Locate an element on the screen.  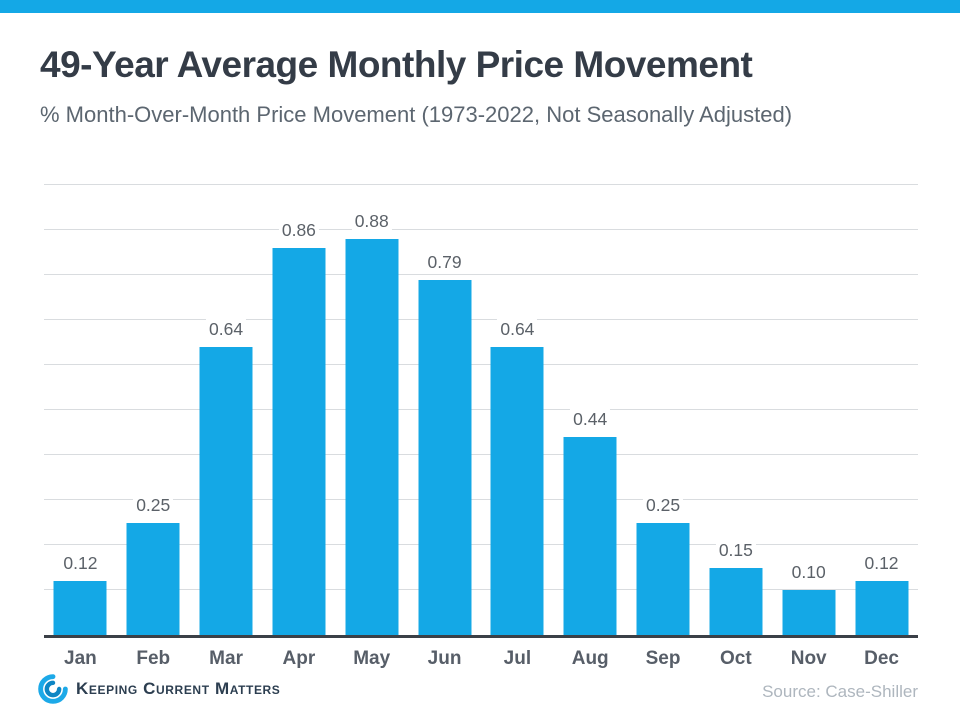
x-tick-label: Jul is located at coordinates (517, 658).